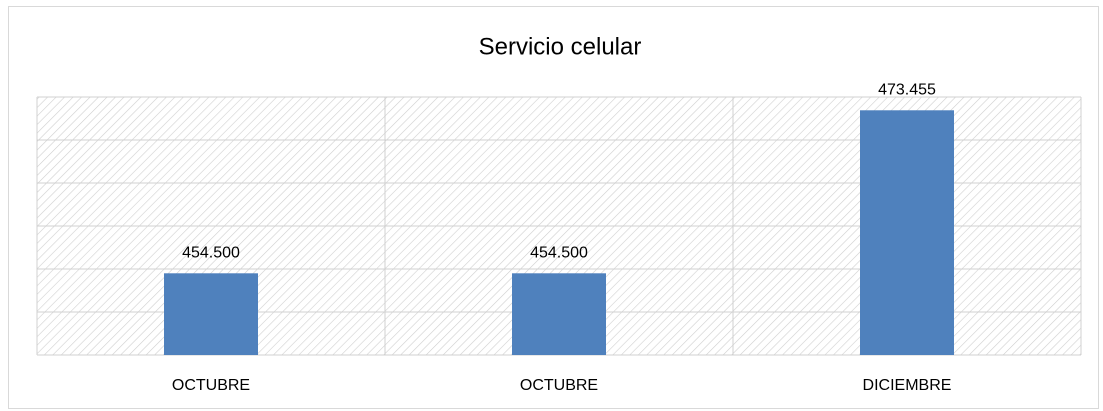 This screenshot has height=411, width=1103. Describe the element at coordinates (907, 385) in the screenshot. I see `x-tick-label: DICIEMBRE` at that location.